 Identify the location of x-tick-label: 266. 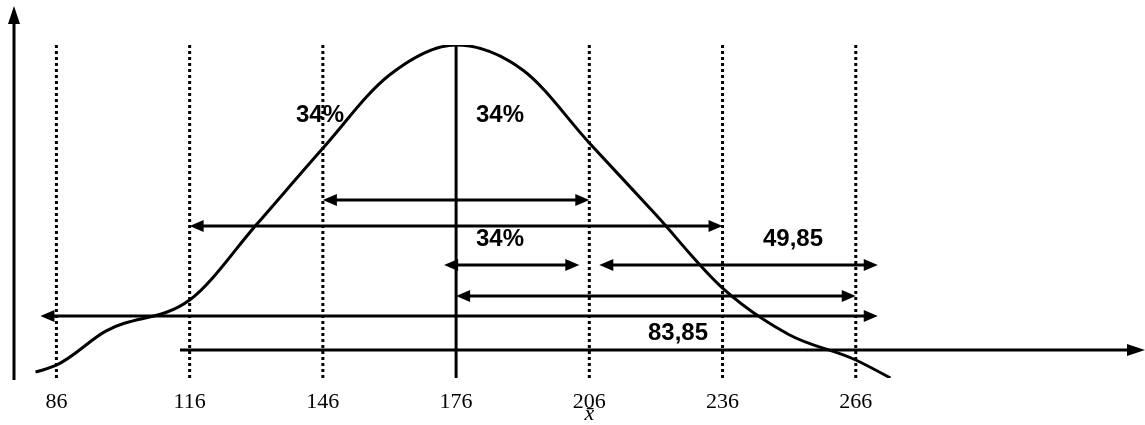
(856, 400).